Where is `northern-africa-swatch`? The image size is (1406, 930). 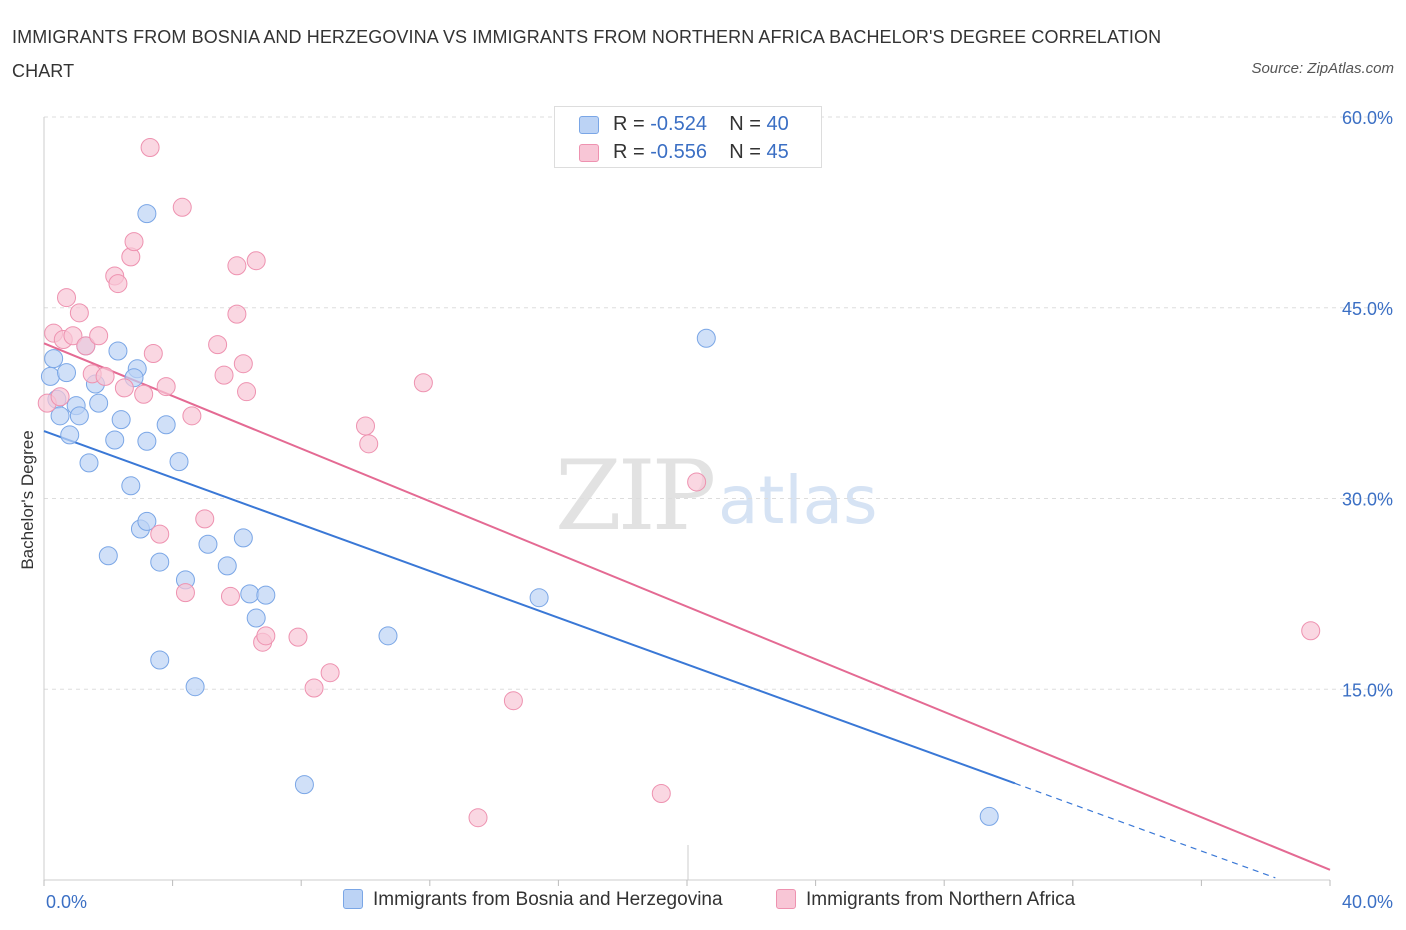 northern-africa-swatch is located at coordinates (589, 153).